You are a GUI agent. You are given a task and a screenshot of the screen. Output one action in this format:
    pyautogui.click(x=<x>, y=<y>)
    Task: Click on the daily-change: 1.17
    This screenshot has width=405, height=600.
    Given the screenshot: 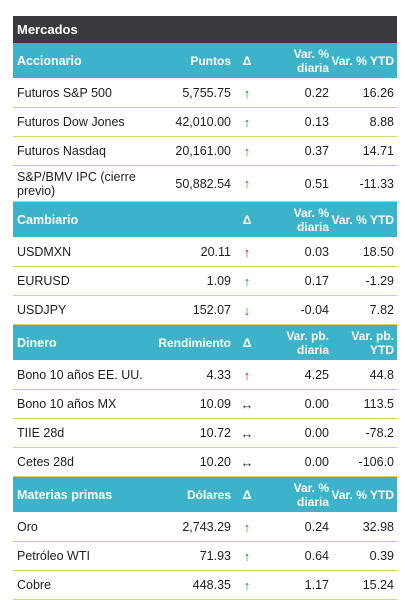 What is the action you would take?
    pyautogui.click(x=316, y=585)
    